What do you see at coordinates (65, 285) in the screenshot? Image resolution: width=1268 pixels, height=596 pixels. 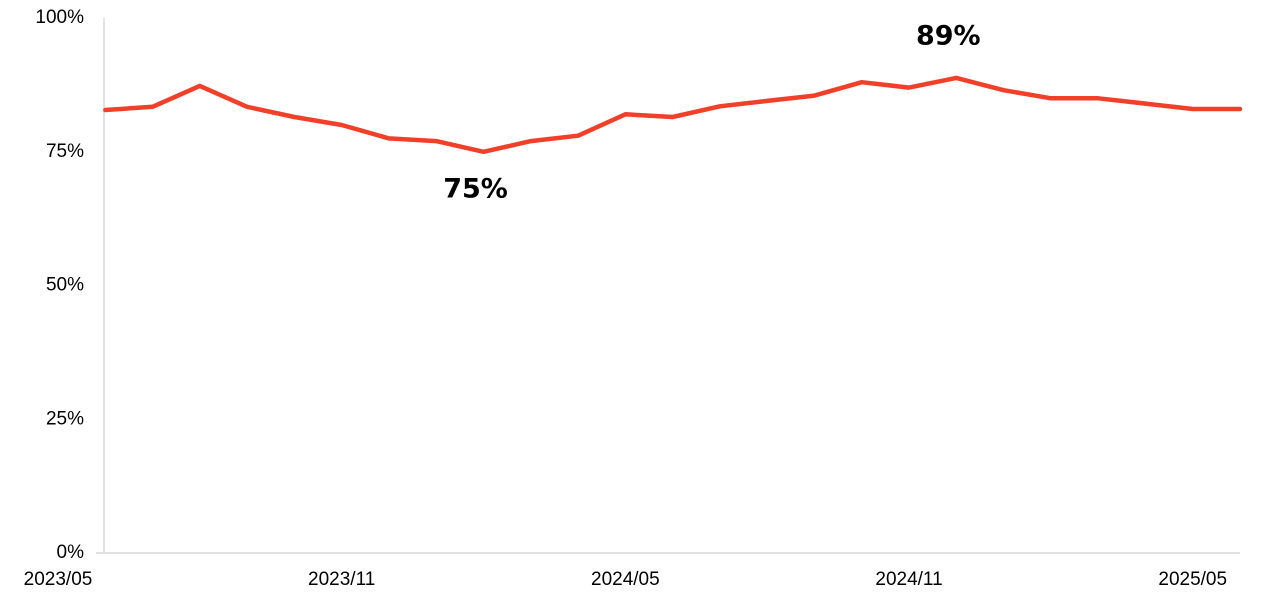 I see `y-tick-label: 50%` at bounding box center [65, 285].